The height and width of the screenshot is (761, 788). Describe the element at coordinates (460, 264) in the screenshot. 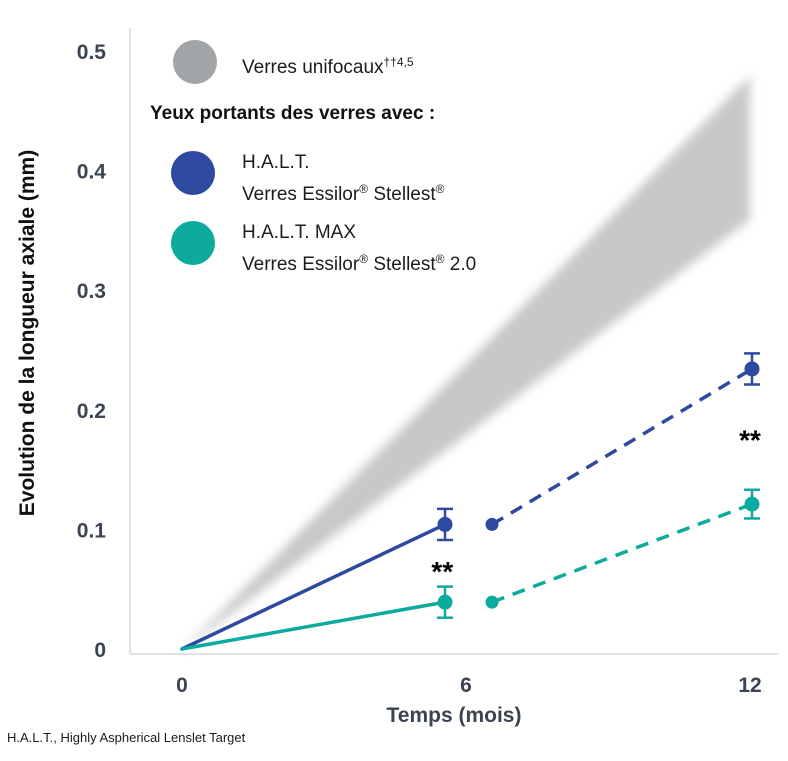

I see `product-suffix: 2.0` at that location.